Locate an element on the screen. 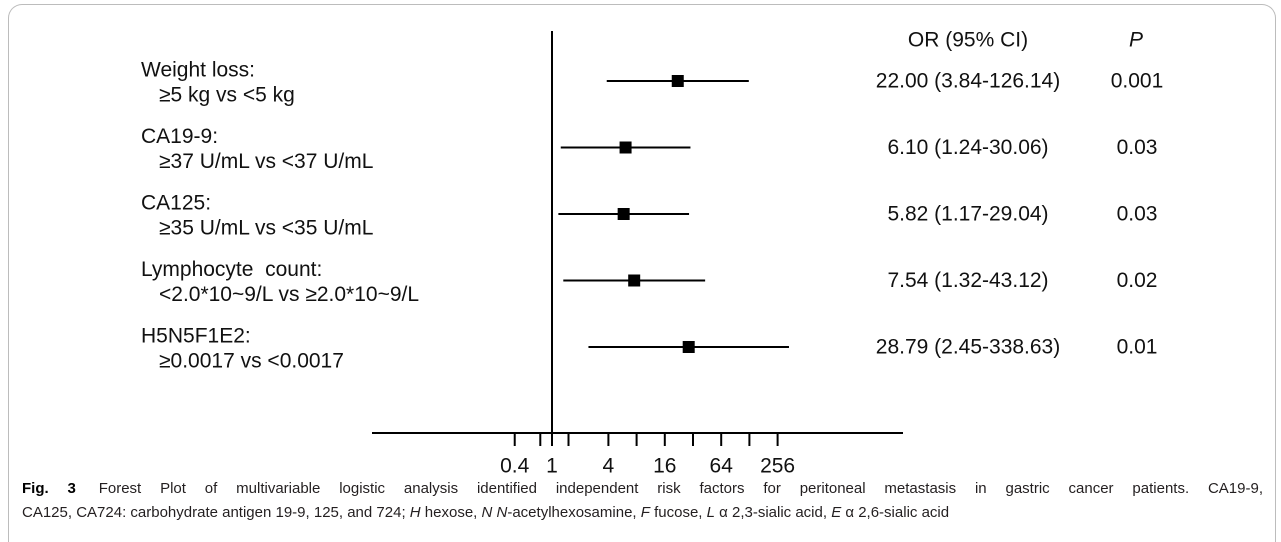 This screenshot has width=1281, height=542. caption-symbol-n: N N is located at coordinates (494, 512).